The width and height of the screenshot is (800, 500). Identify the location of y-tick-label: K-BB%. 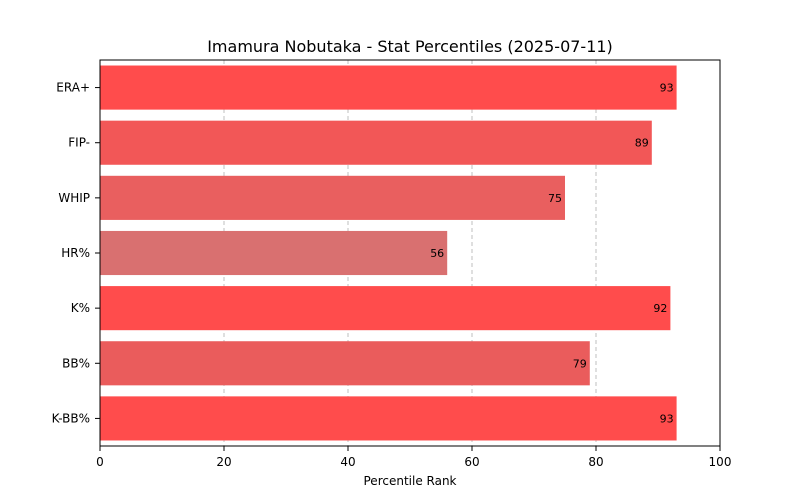
(71, 418).